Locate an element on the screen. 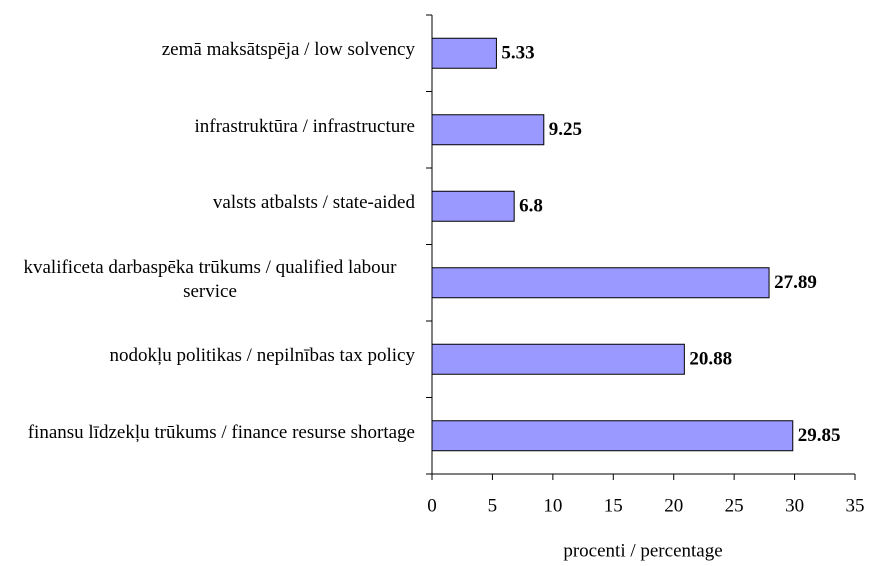  x-tick-label: 20 is located at coordinates (673, 505).